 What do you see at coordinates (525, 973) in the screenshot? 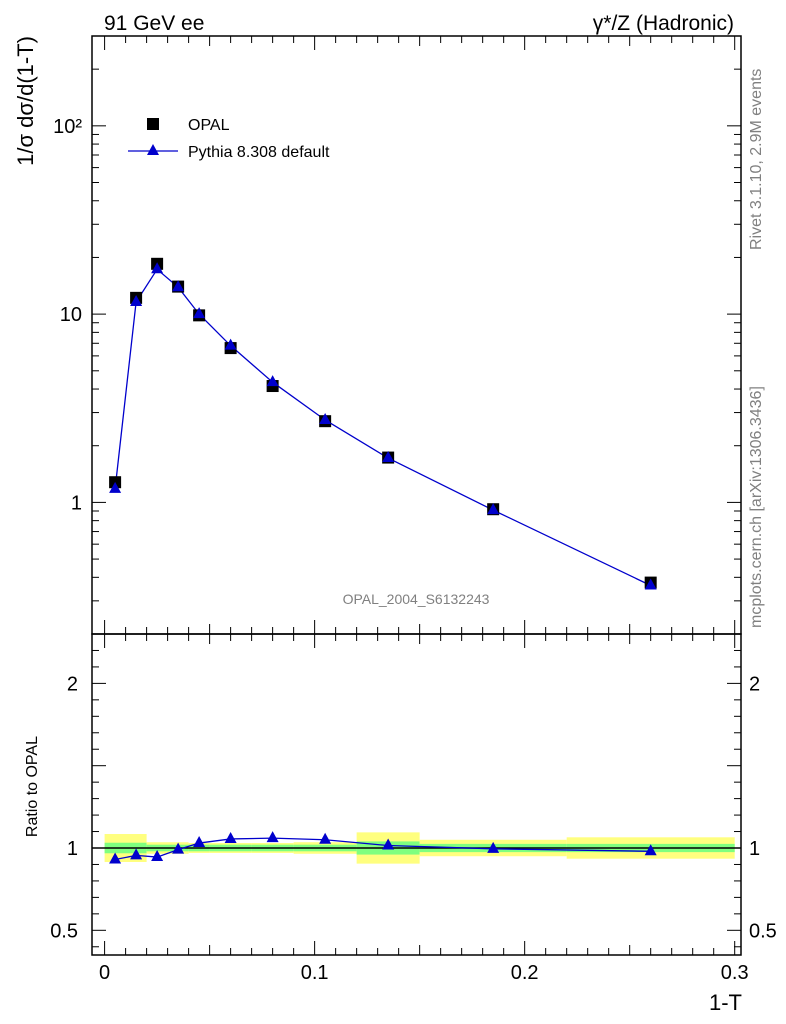
I see `x-tick-label: 0.2` at bounding box center [525, 973].